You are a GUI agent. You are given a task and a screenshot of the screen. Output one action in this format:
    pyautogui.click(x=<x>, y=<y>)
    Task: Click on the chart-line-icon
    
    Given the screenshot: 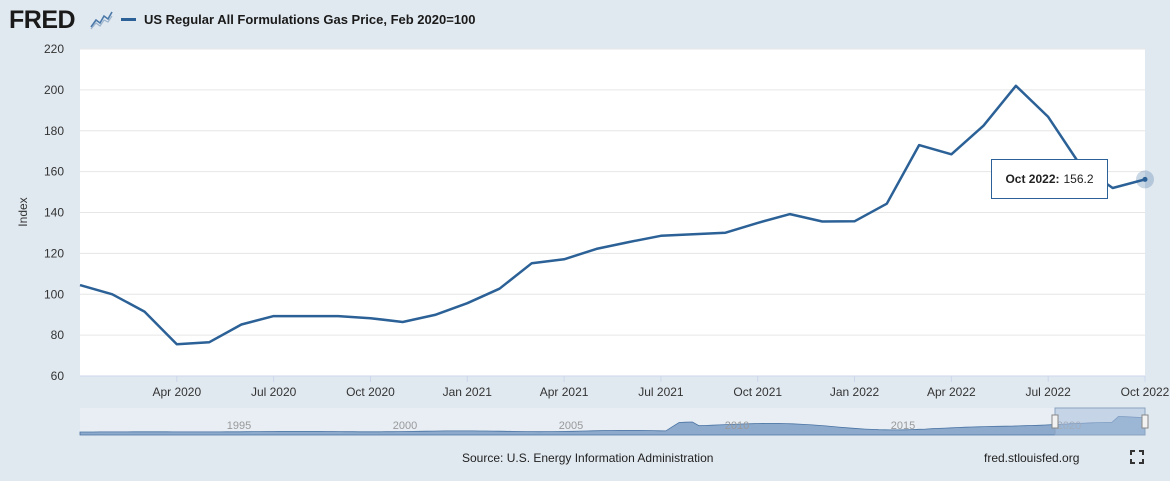 What is the action you would take?
    pyautogui.click(x=101, y=20)
    